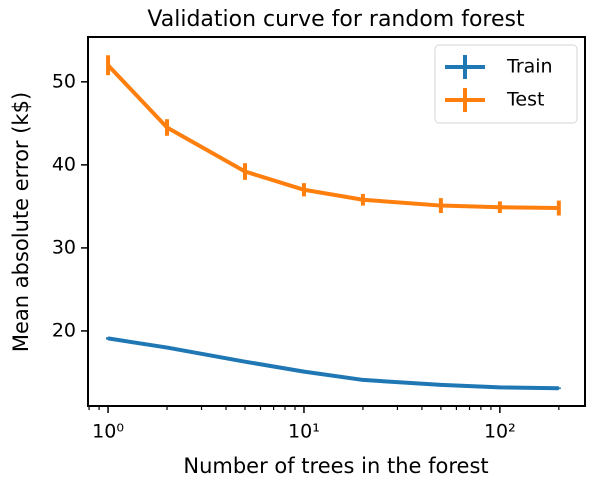 This screenshot has width=593, height=496. What do you see at coordinates (333, 363) in the screenshot?
I see `line-series` at bounding box center [333, 363].